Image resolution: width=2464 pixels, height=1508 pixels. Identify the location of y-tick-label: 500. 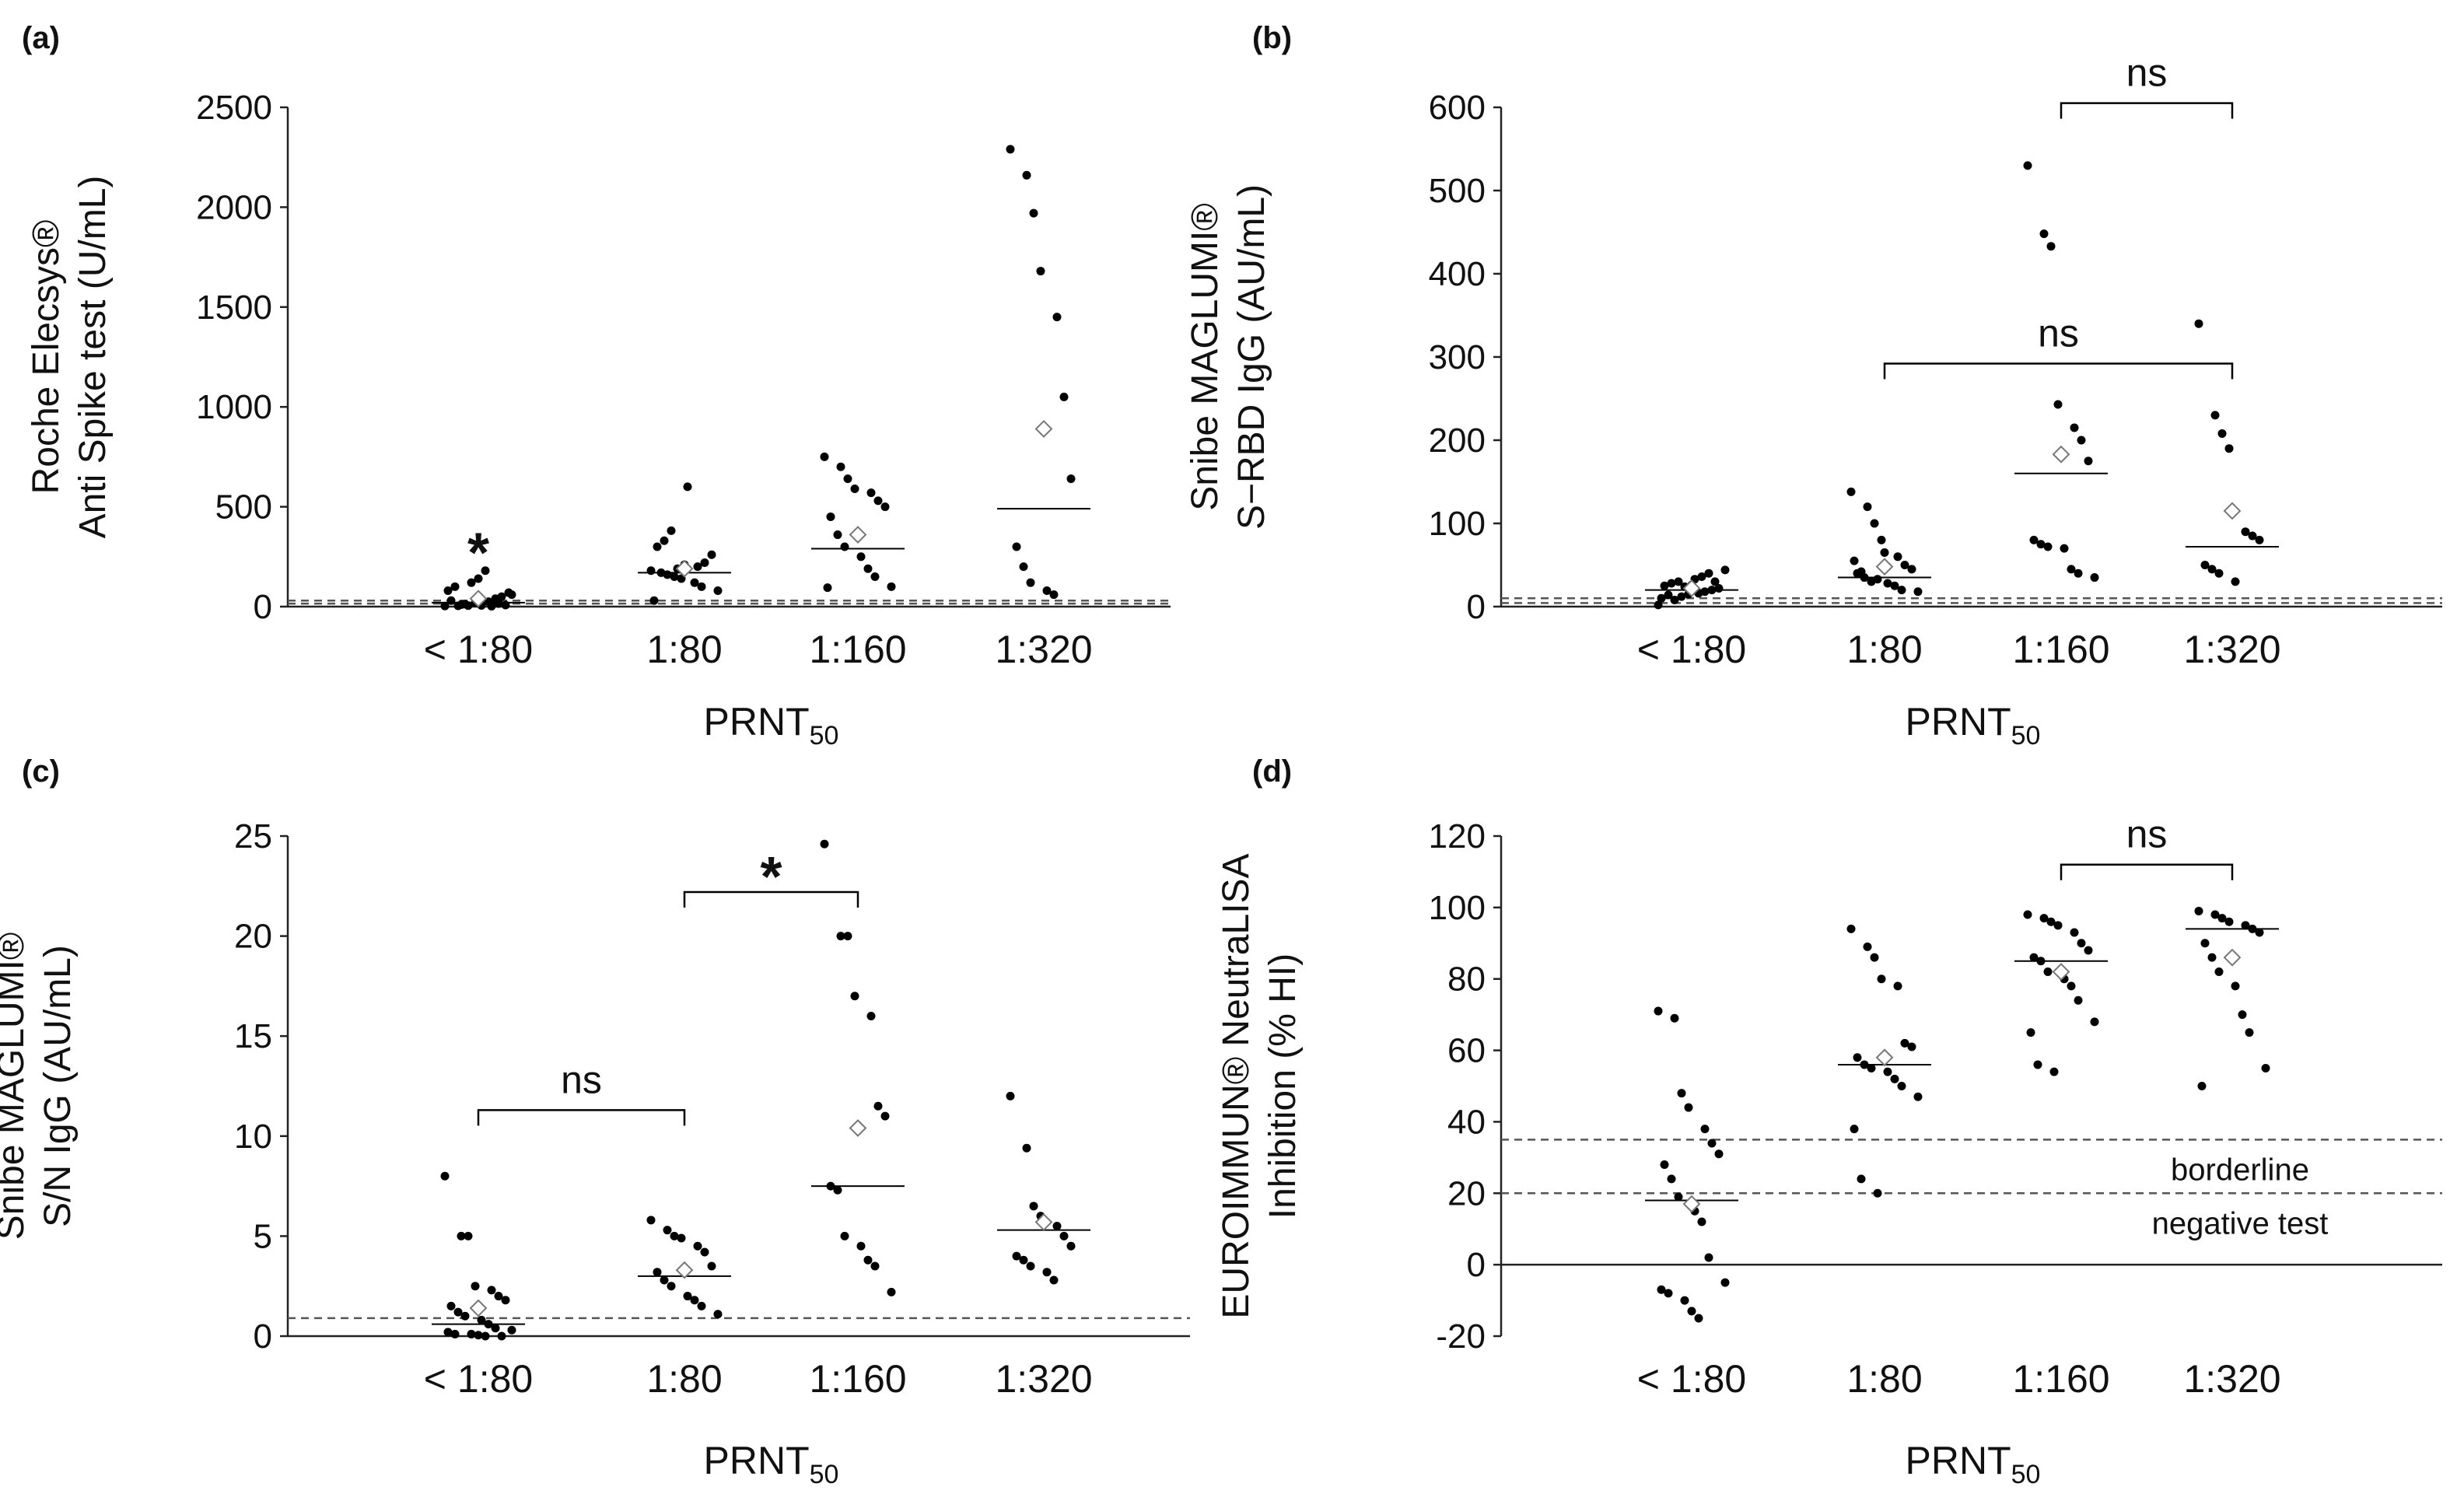
(1458, 191).